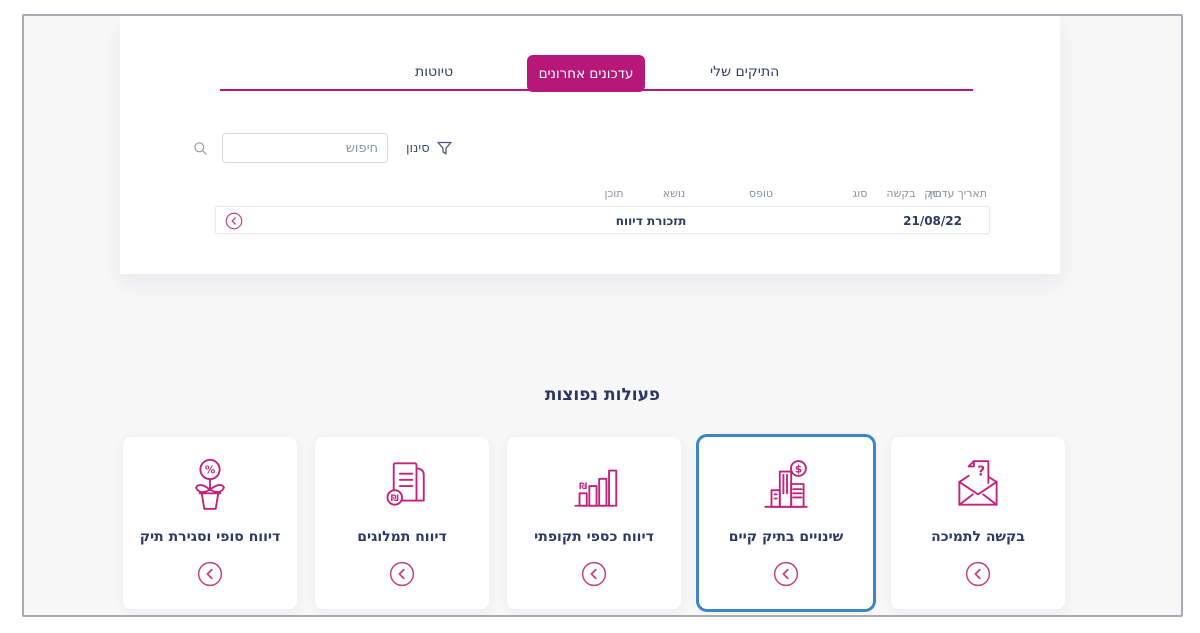  I want to click on table-row: 21/08/22 תזכורת דיווח, so click(602, 220).